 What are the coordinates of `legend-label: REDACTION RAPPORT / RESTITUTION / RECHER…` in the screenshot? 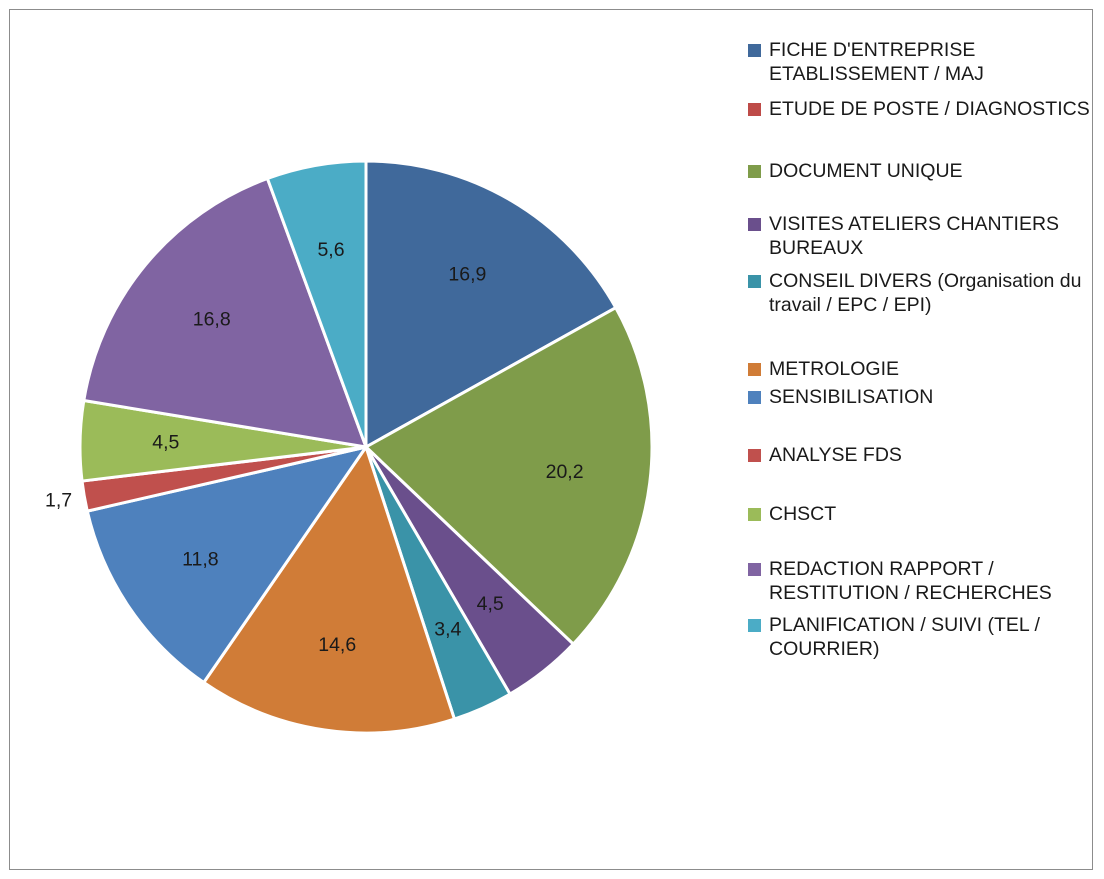 It's located at (910, 581).